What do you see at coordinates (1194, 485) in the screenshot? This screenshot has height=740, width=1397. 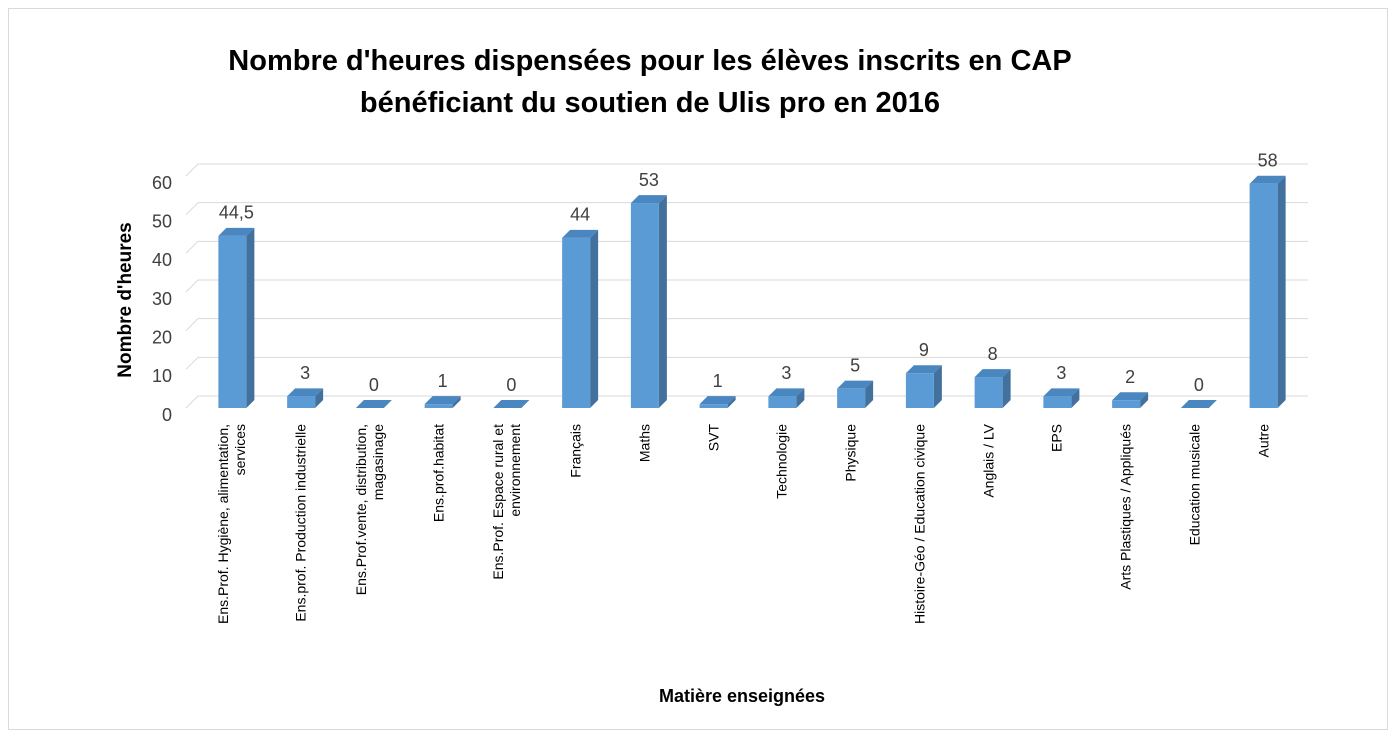 I see `x-tick-label: Education musicale` at bounding box center [1194, 485].